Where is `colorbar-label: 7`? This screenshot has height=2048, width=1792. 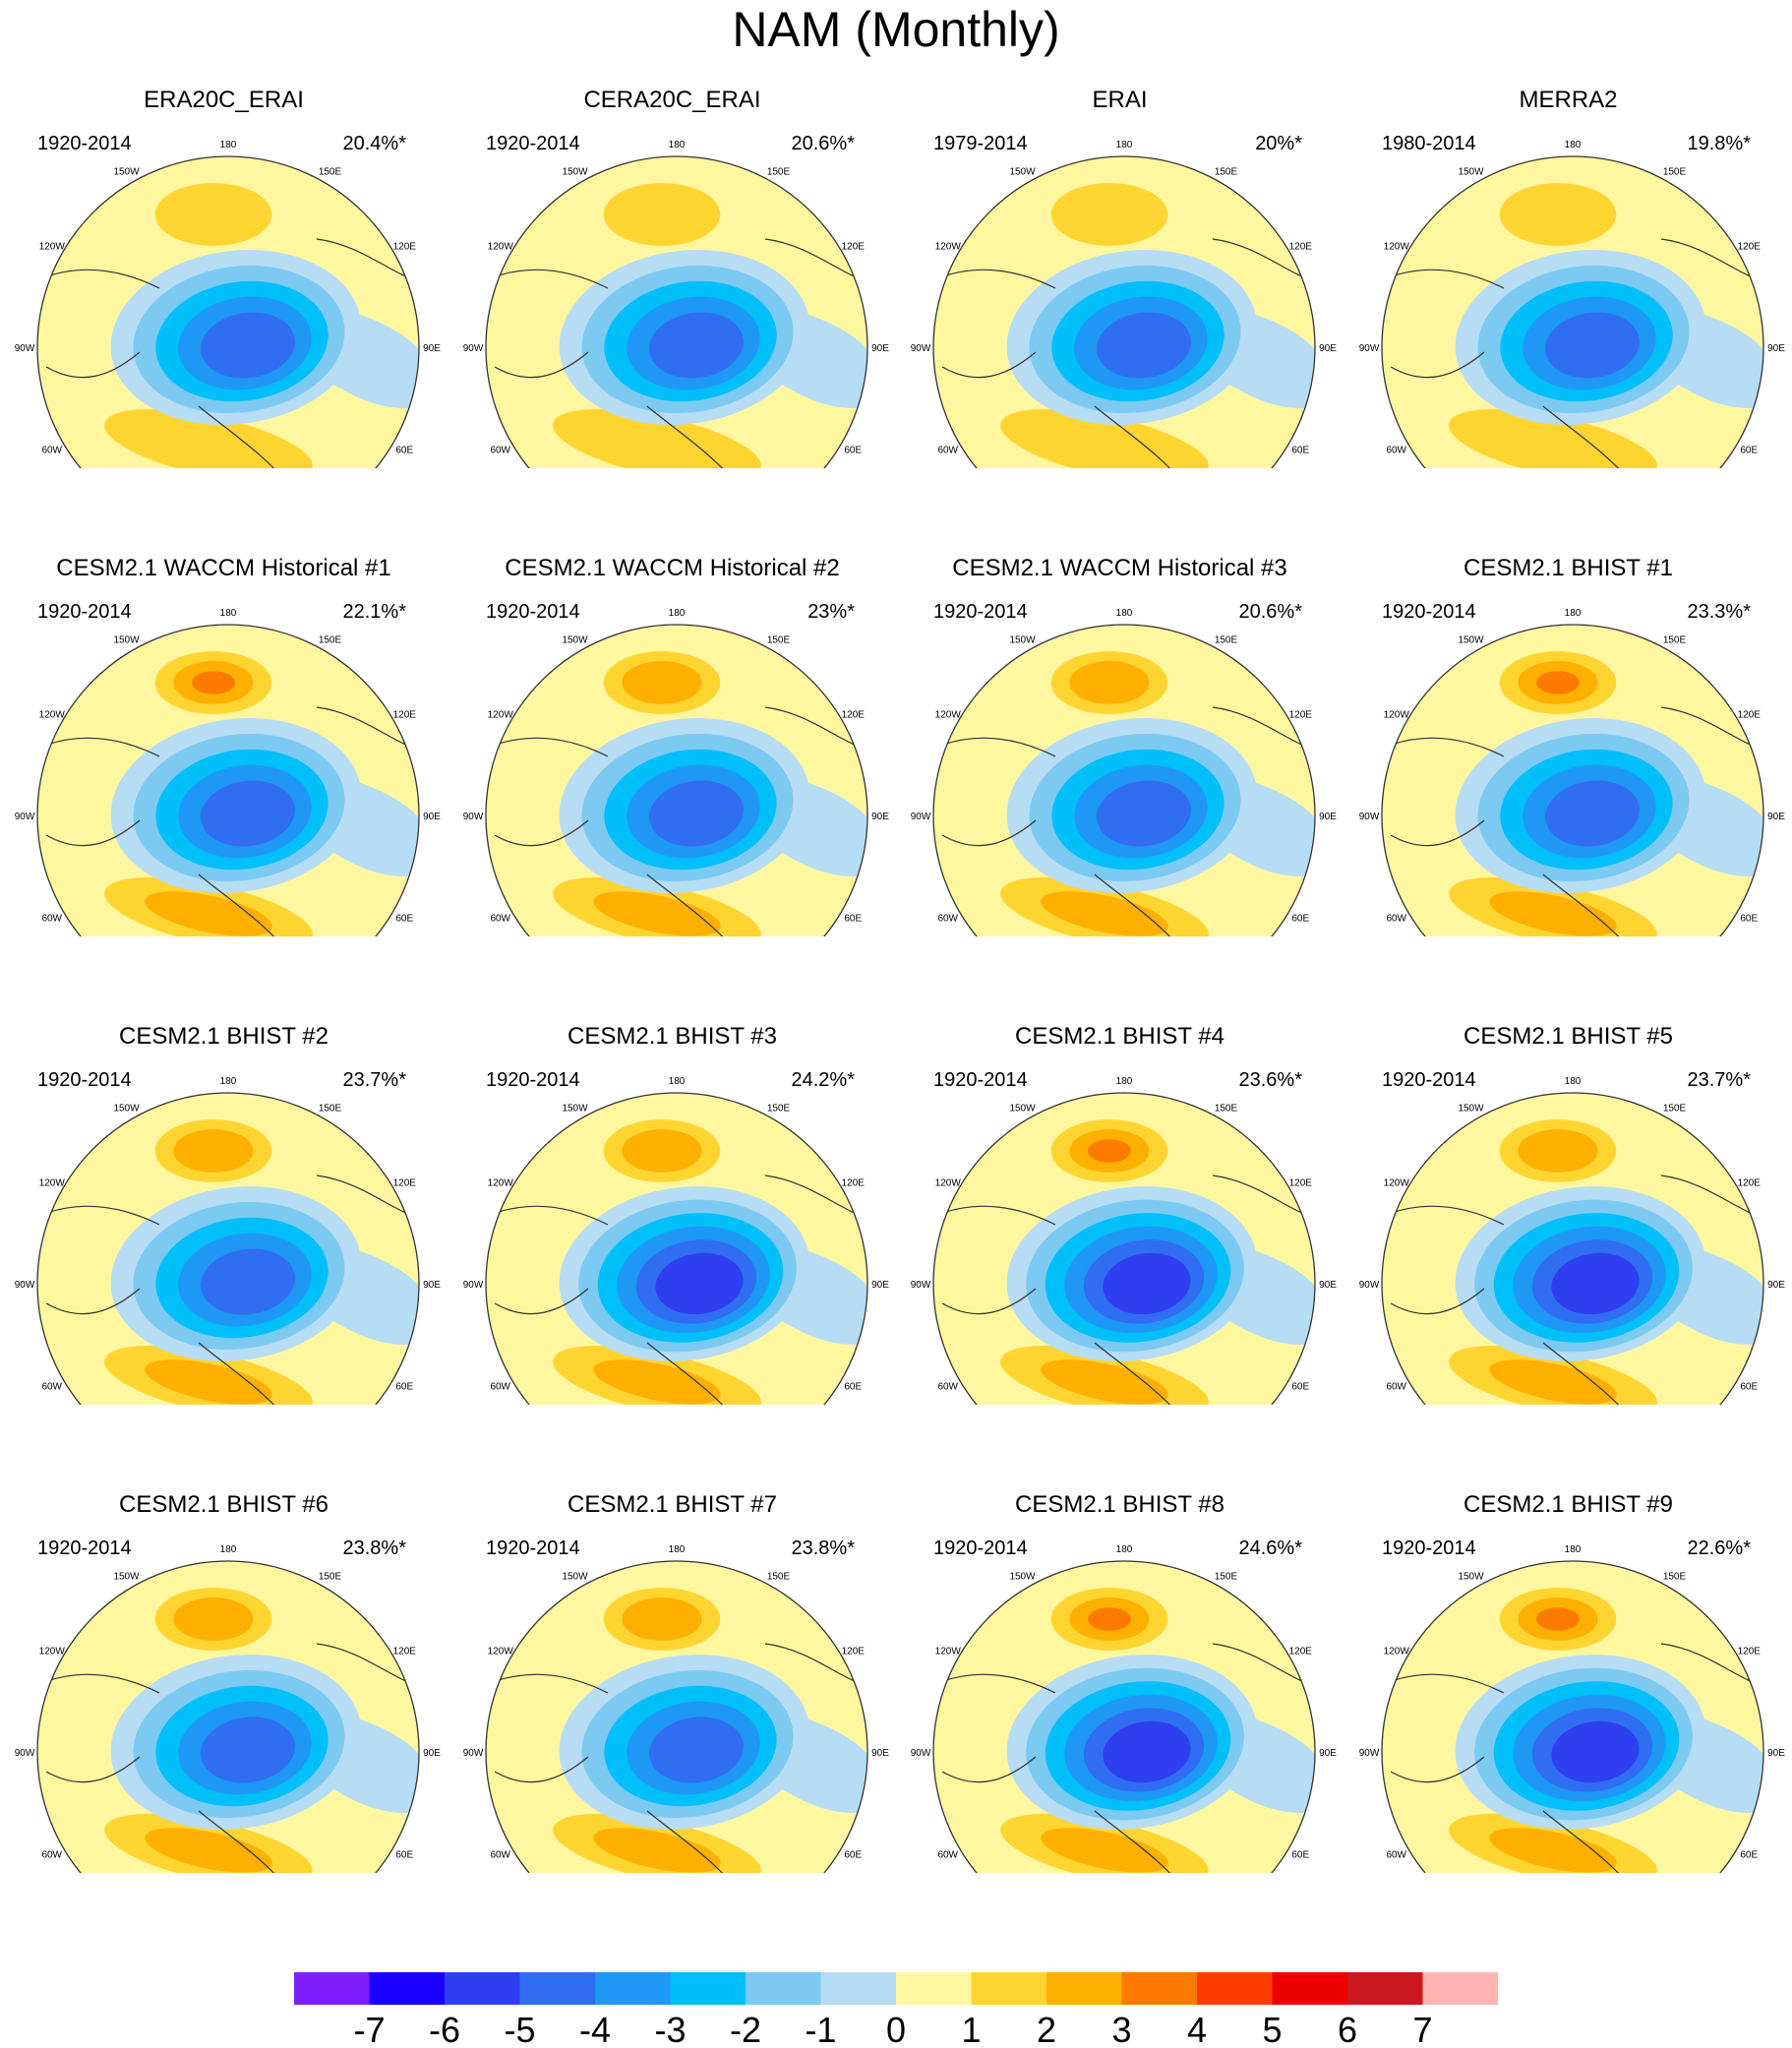 colorbar-label: 7 is located at coordinates (1422, 2029).